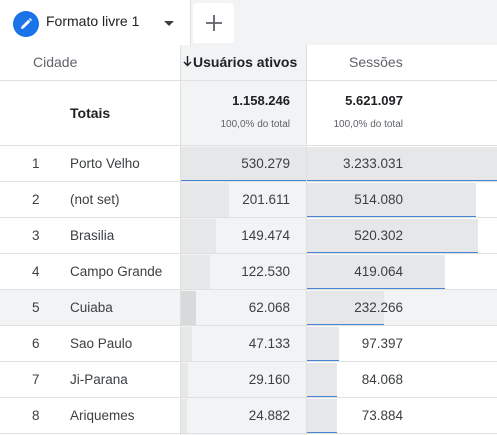 This screenshot has height=435, width=497. What do you see at coordinates (93, 21) in the screenshot?
I see `tab-label: Formato livre 1` at bounding box center [93, 21].